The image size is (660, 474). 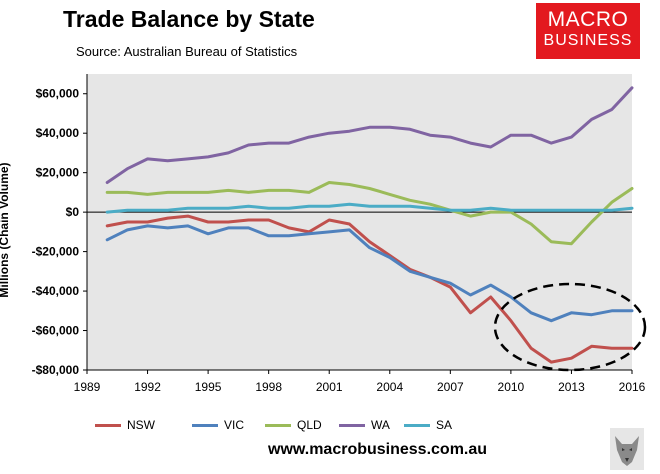 What do you see at coordinates (187, 51) in the screenshot?
I see `chart-source: Source: Australian Bureau of Statistics` at bounding box center [187, 51].